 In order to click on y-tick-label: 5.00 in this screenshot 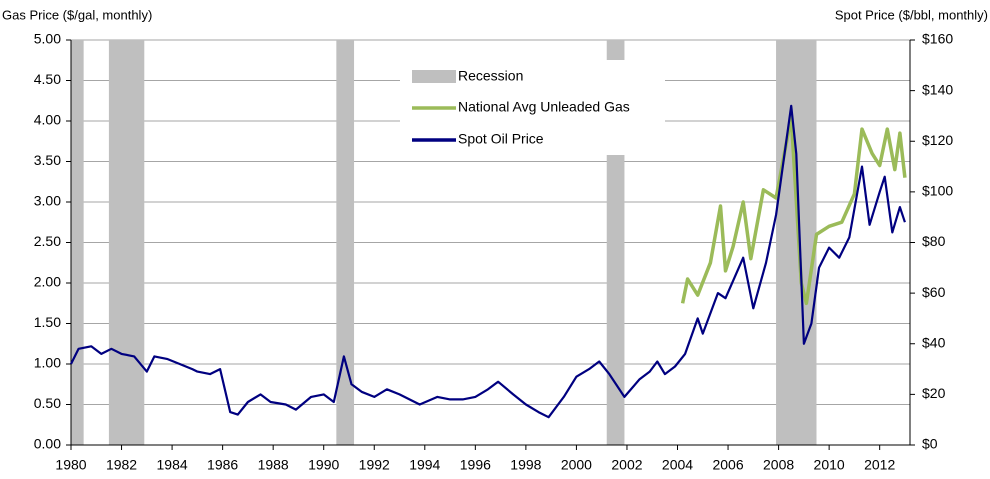, I will do `click(47, 39)`.